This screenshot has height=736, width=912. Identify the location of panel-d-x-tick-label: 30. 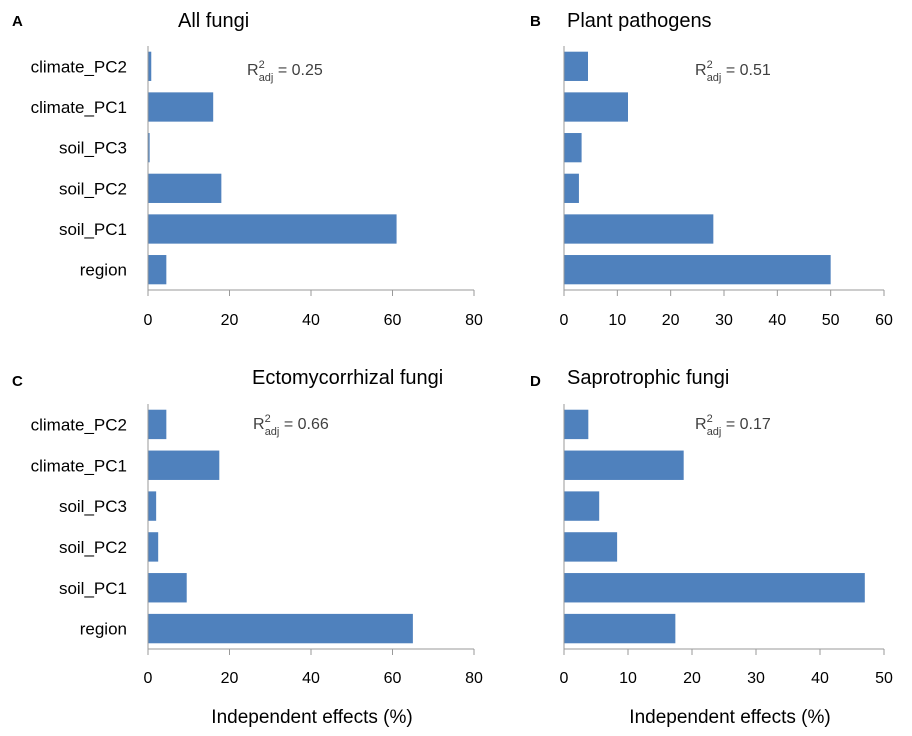
(756, 678).